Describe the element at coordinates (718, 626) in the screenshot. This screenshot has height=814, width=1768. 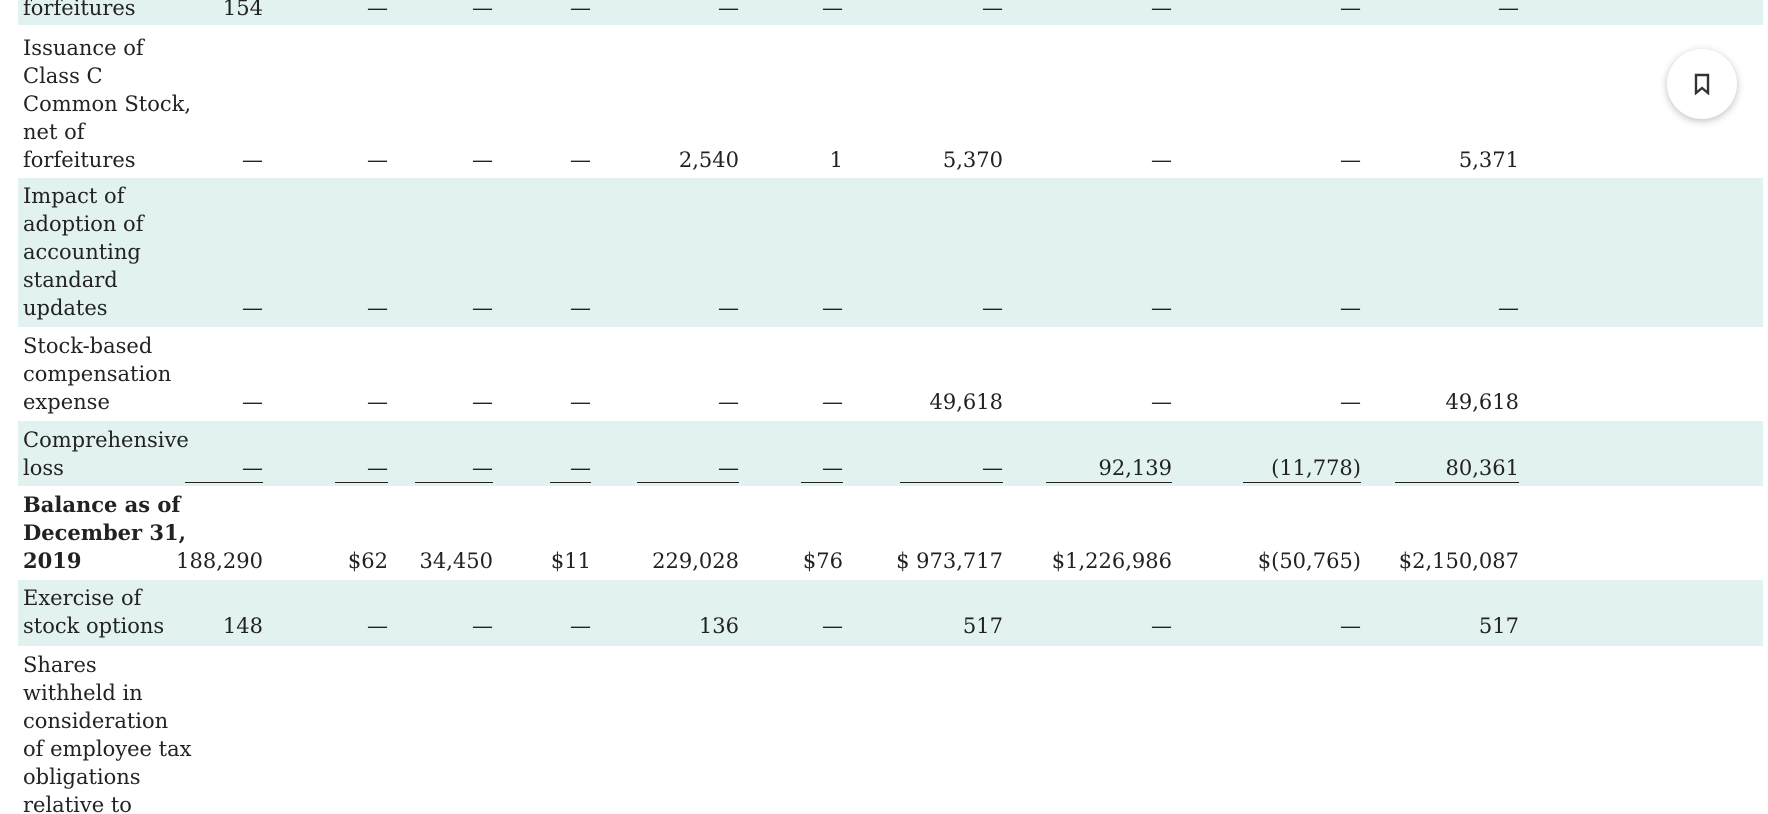
I see `table-cell: 136` at that location.